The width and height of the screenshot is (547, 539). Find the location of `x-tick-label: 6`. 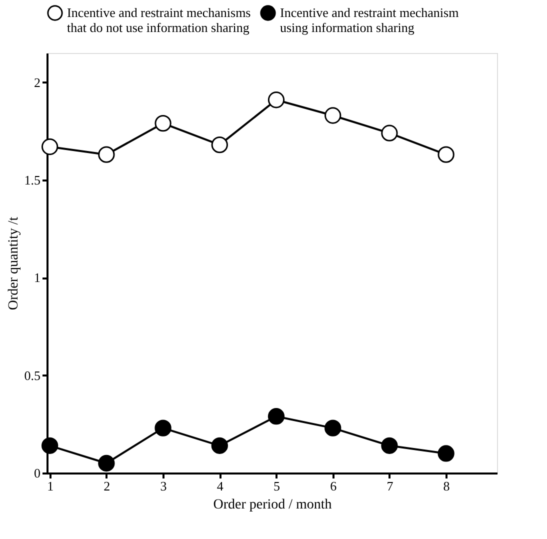

x-tick-label: 6 is located at coordinates (334, 486).